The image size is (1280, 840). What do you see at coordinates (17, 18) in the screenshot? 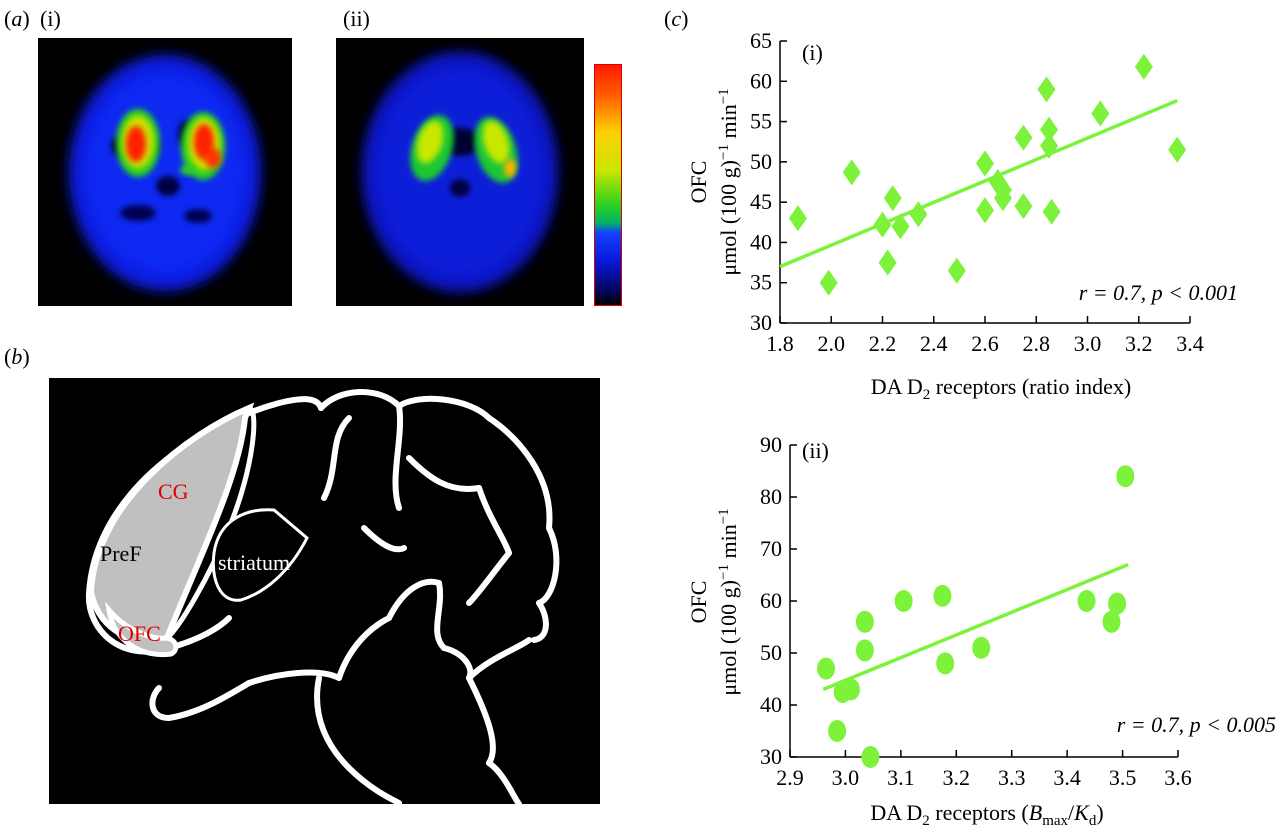
I see `panel-a-label: (a)` at bounding box center [17, 18].